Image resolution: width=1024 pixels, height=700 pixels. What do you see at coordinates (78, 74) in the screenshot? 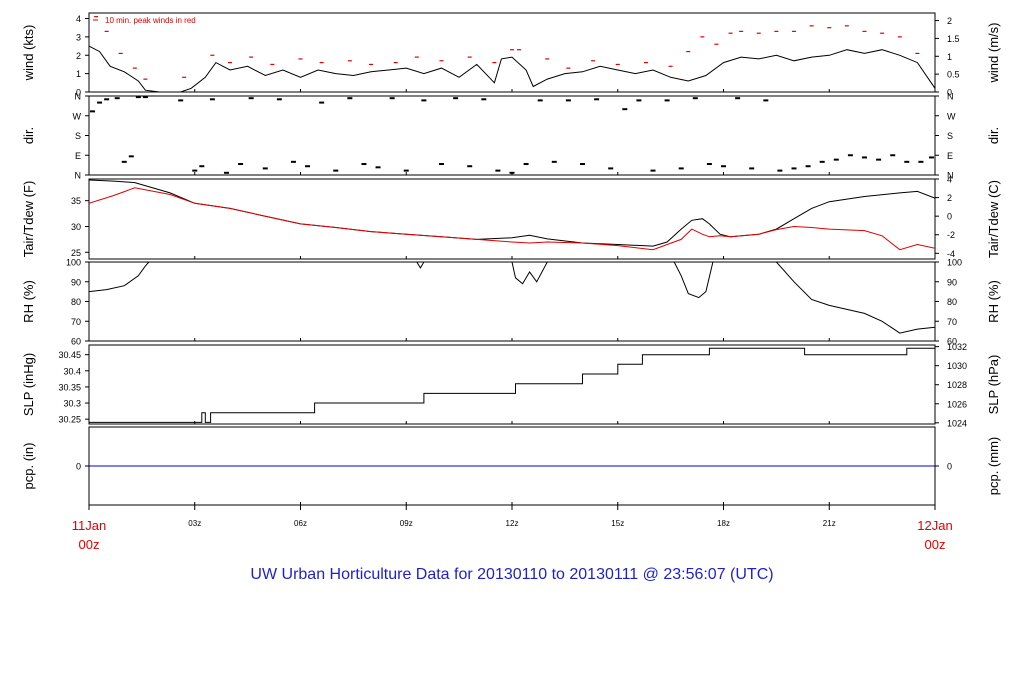
I see `left-tick-label: 1` at bounding box center [78, 74].